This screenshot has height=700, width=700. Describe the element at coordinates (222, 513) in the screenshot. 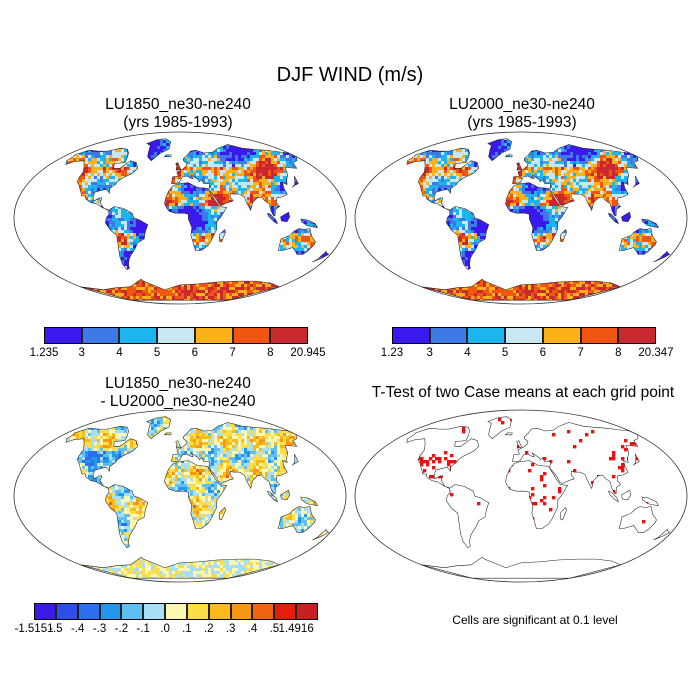

I see `coastline-madagascar` at that location.